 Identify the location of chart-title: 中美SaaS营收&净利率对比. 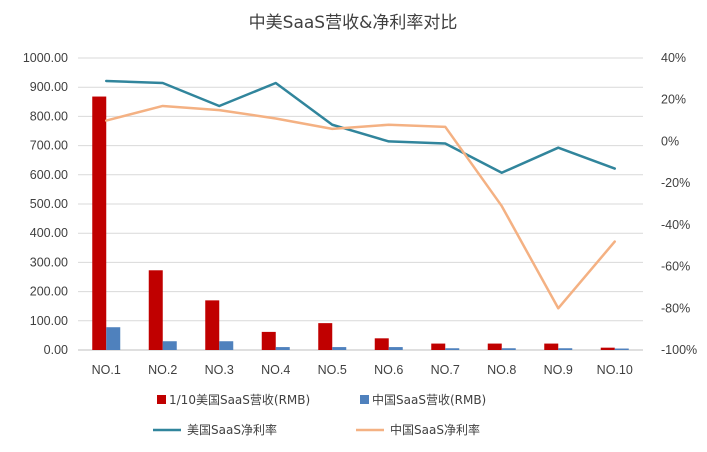
(353, 23).